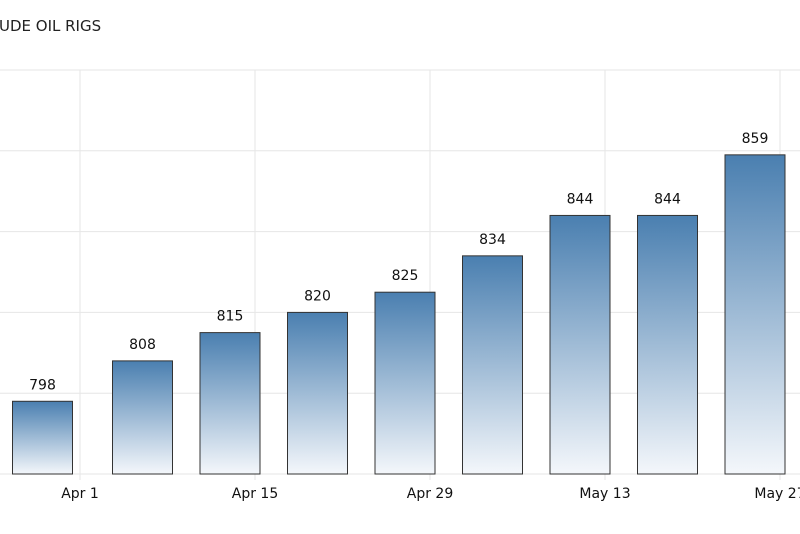 Image resolution: width=800 pixels, height=534 pixels. I want to click on x-tick-label: May 27, so click(777, 494).